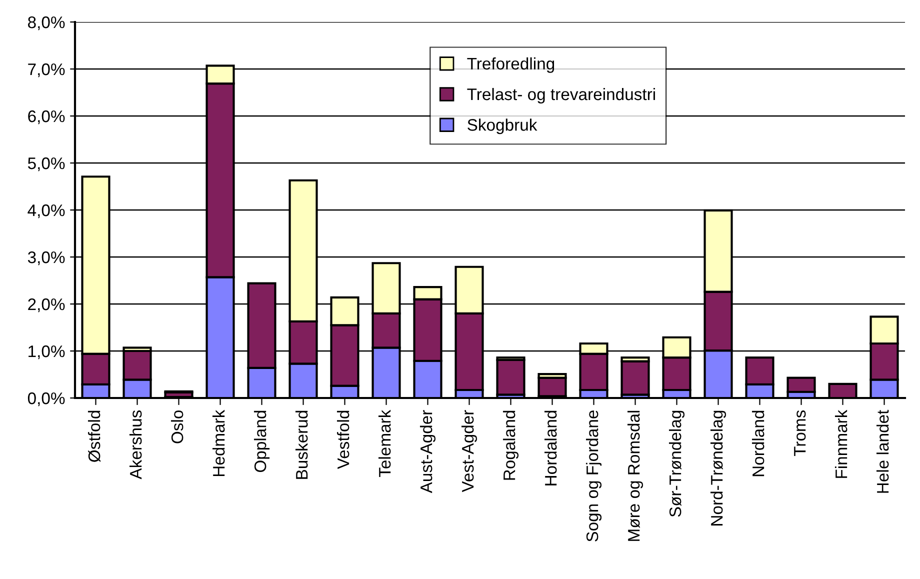 This screenshot has height=579, width=920. I want to click on y-tick-label: 5,0%, so click(46, 164).